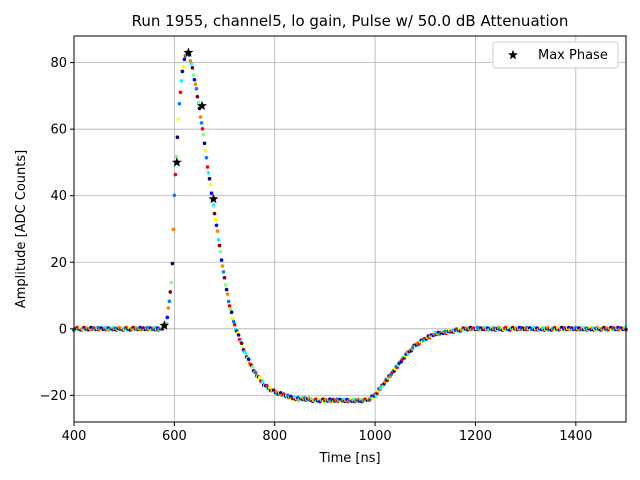  I want to click on x-axis-label: Time [ns], so click(349, 458).